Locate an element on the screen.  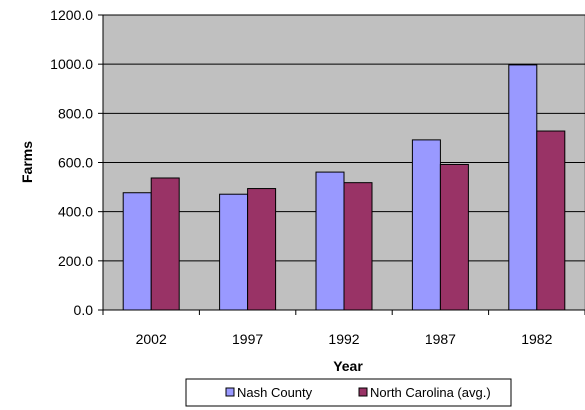
bar-nash-county-2002 is located at coordinates (137, 251).